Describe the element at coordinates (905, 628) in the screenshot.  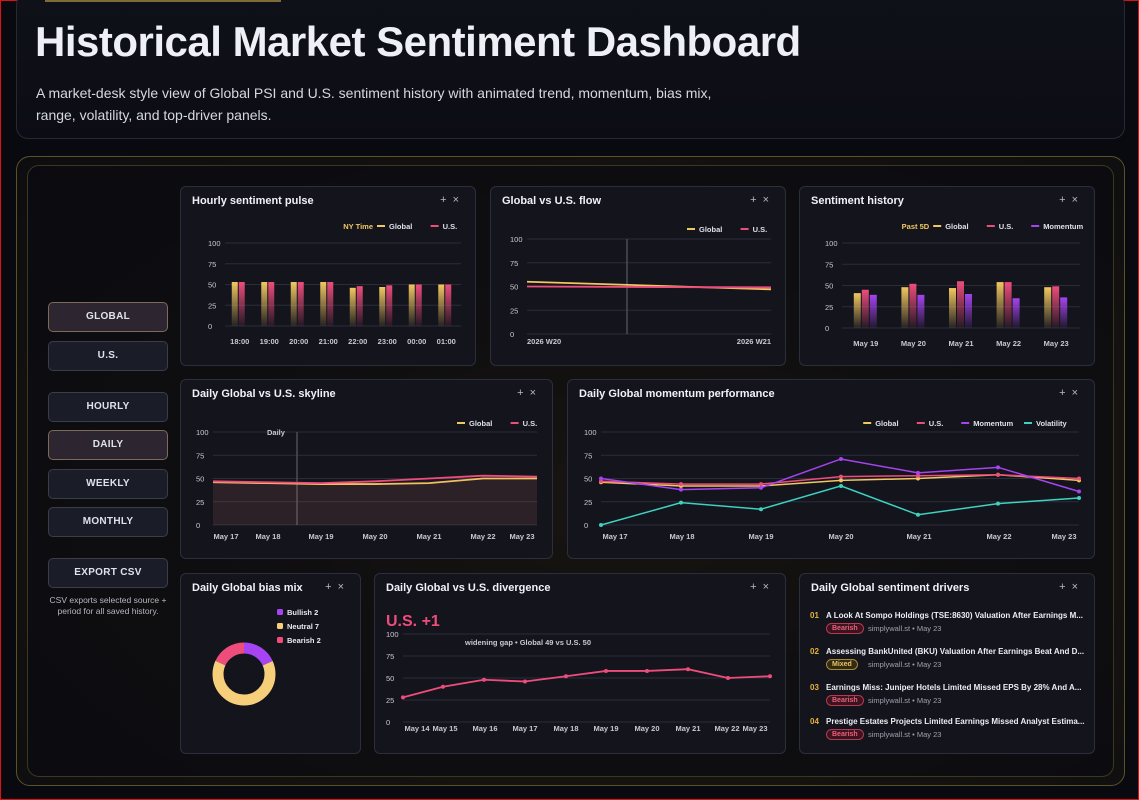
I see `driver-meta: simplywall.st • May 23` at that location.